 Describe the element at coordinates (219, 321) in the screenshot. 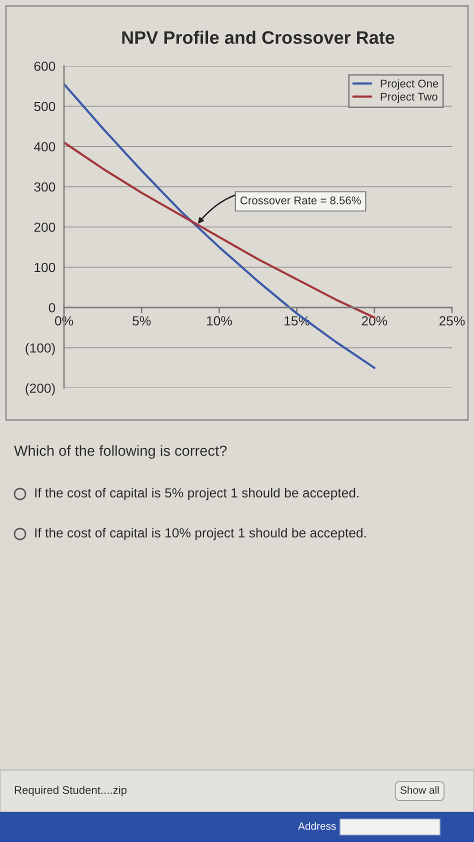

I see `x-tick-label: 10%` at that location.